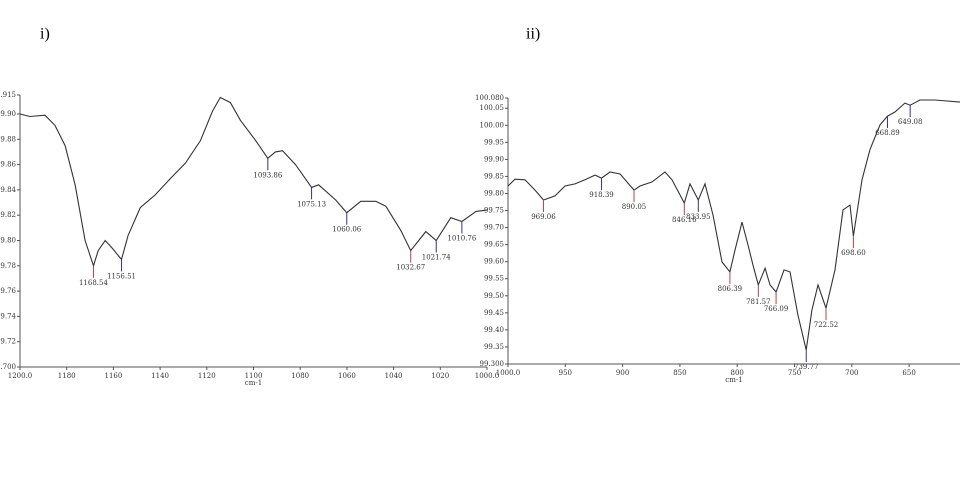 The height and width of the screenshot is (480, 960). Describe the element at coordinates (730, 289) in the screenshot. I see `peak-label: 806.39` at that location.